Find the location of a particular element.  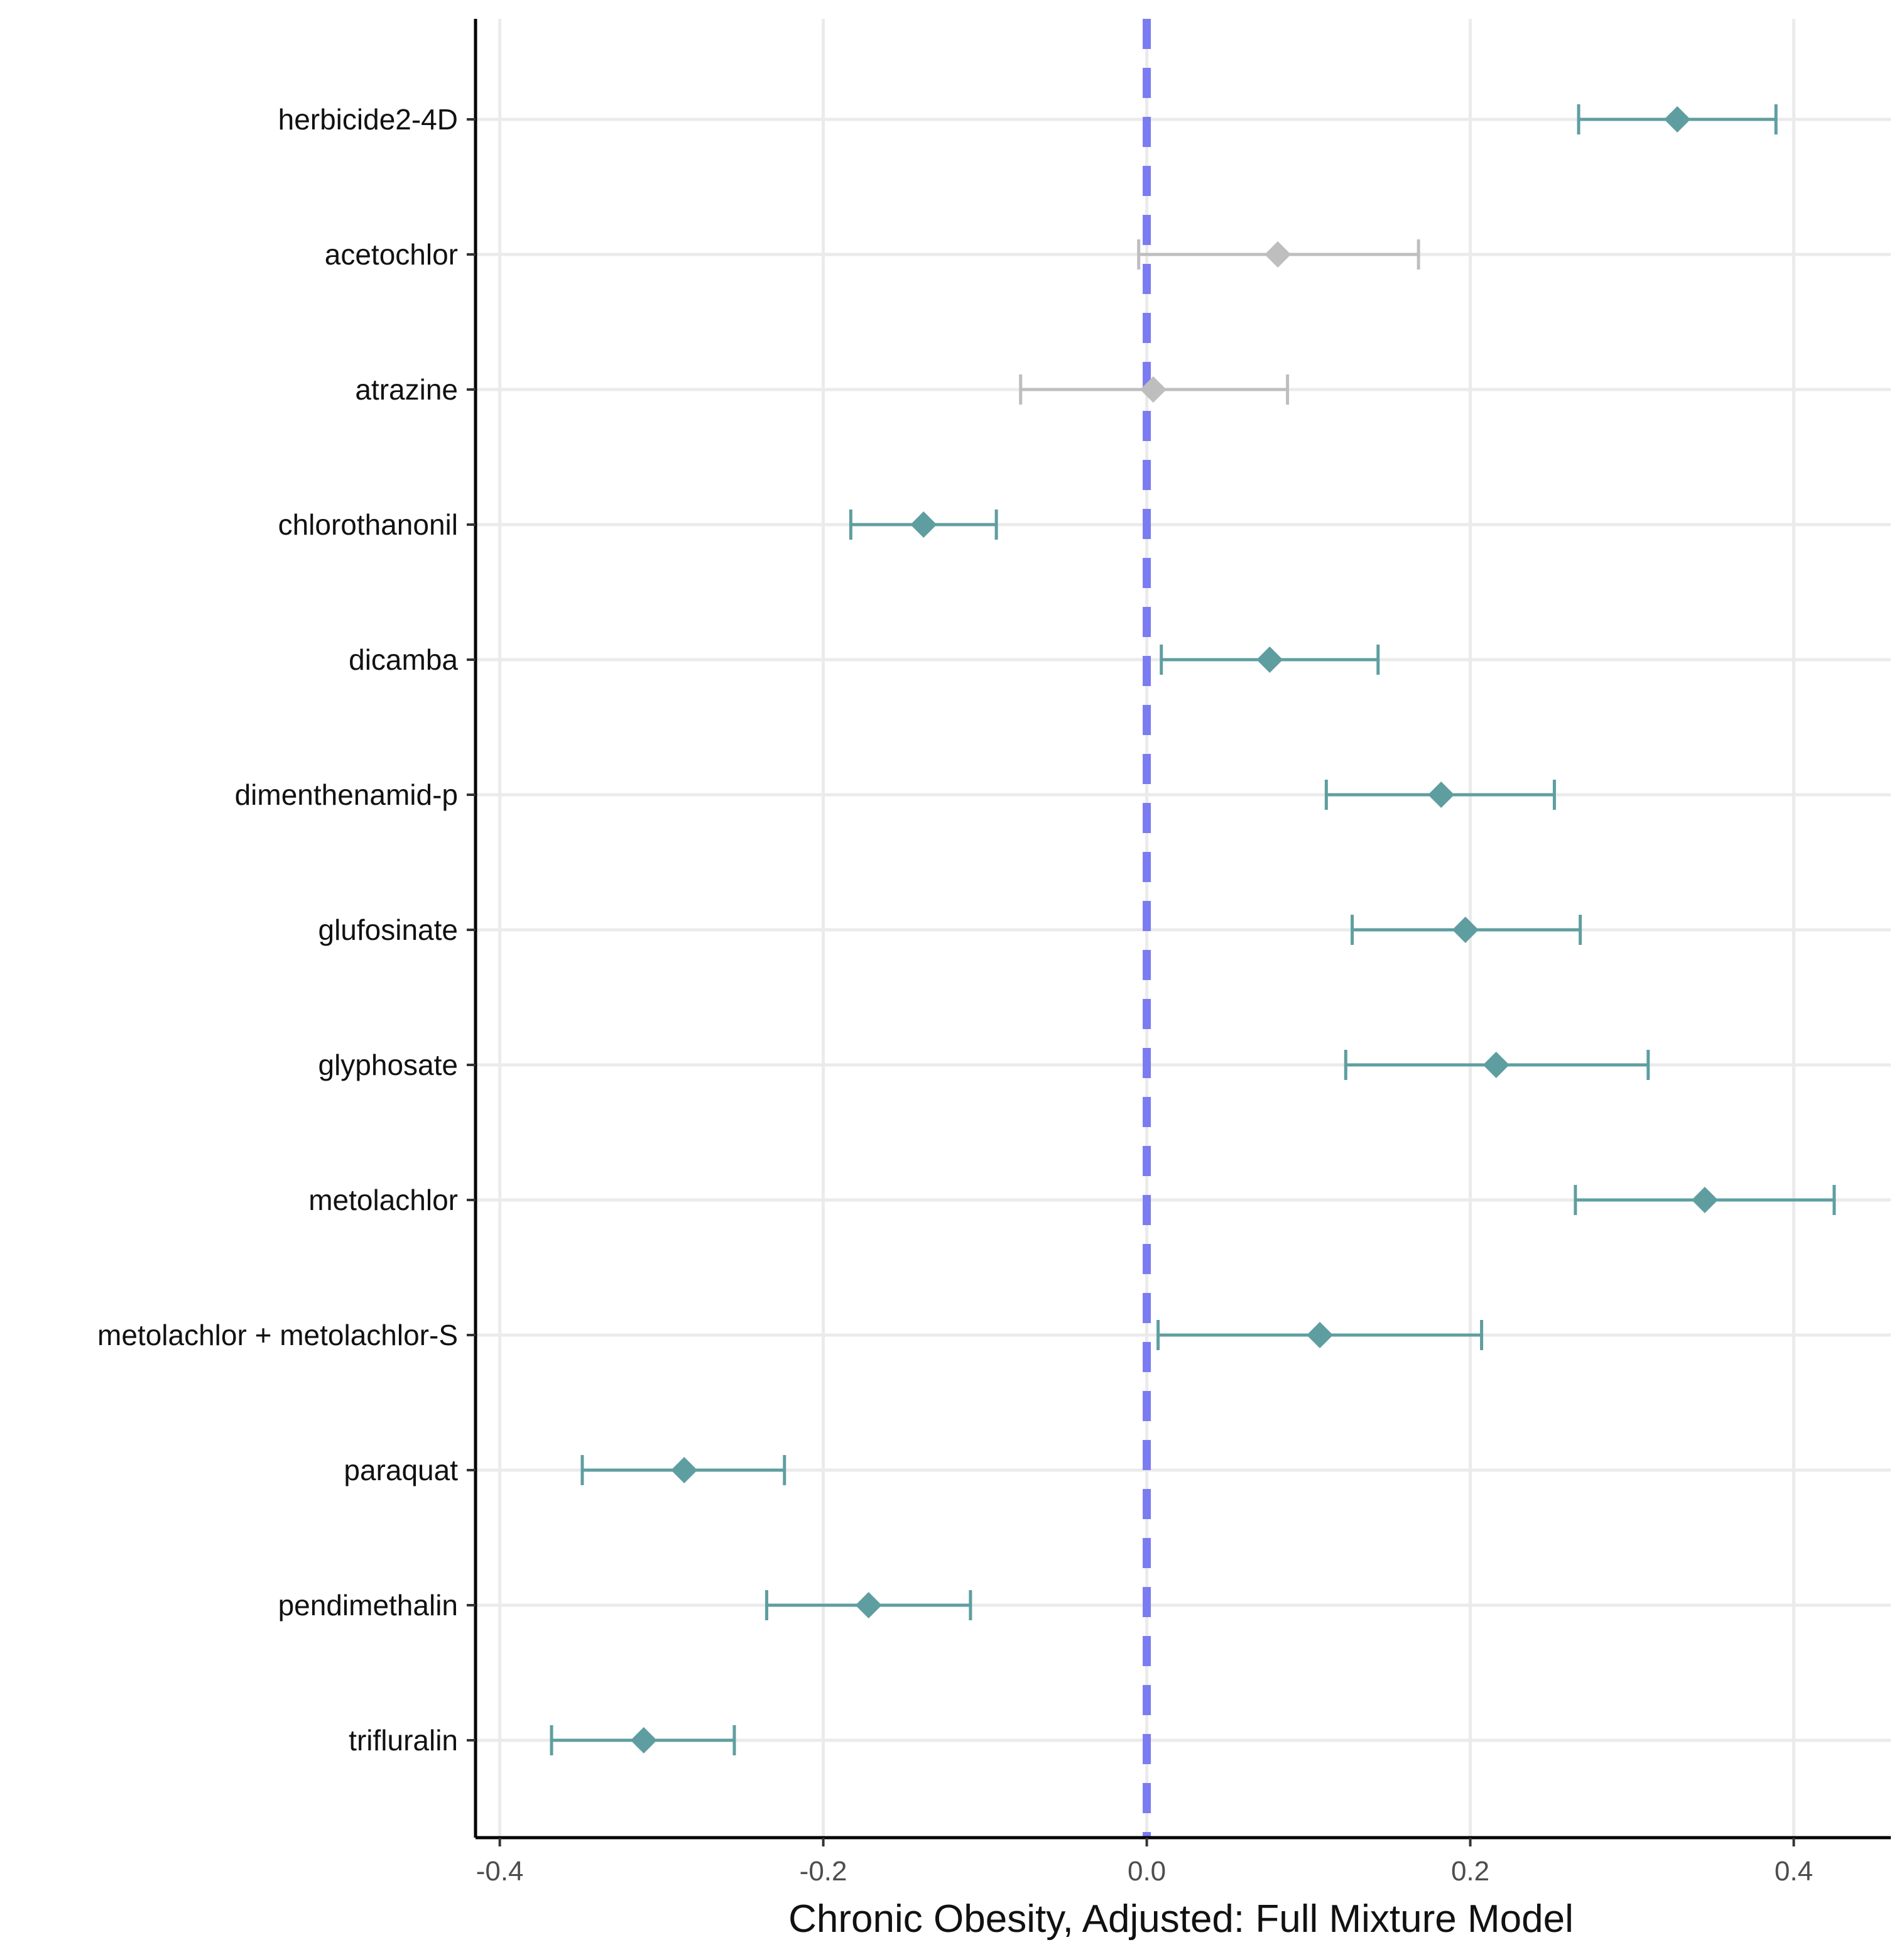

x-tick-label-1: -0.2 is located at coordinates (823, 1871).